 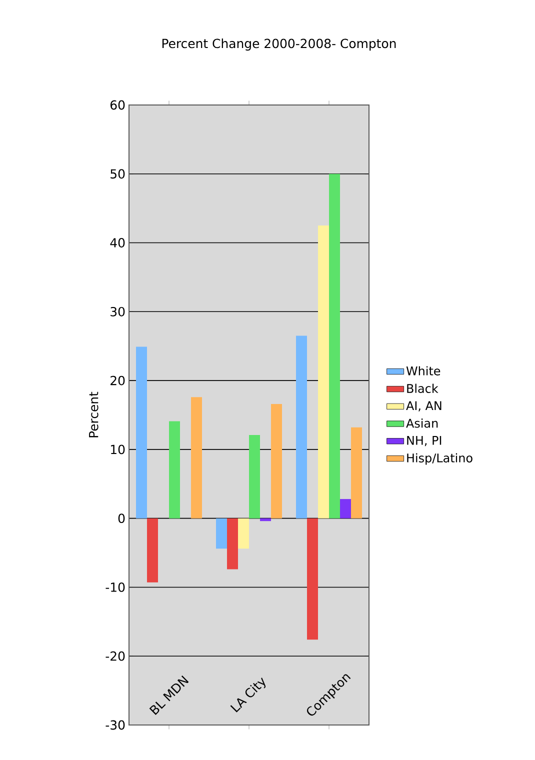 What do you see at coordinates (121, 519) in the screenshot?
I see `y-tick-label: 0` at bounding box center [121, 519].